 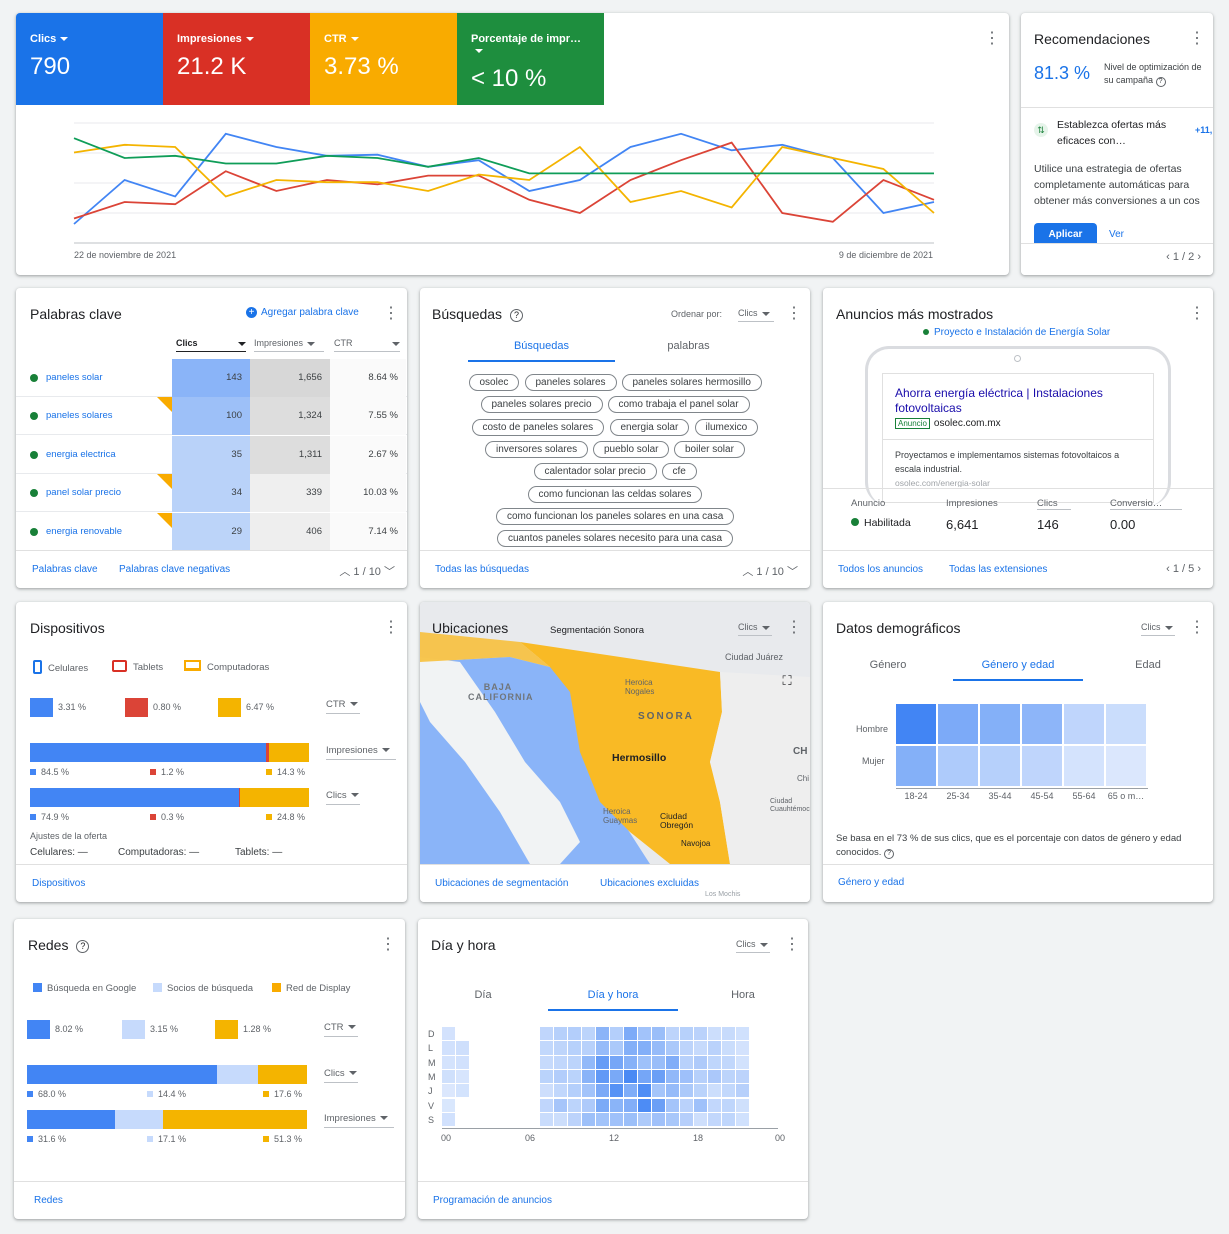 What do you see at coordinates (756, 315) in the screenshot?
I see `order-select: Clics` at bounding box center [756, 315].